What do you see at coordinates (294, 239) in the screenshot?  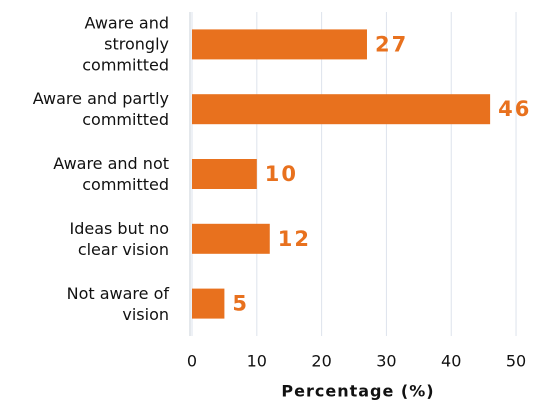 I see `value-label: 12` at bounding box center [294, 239].